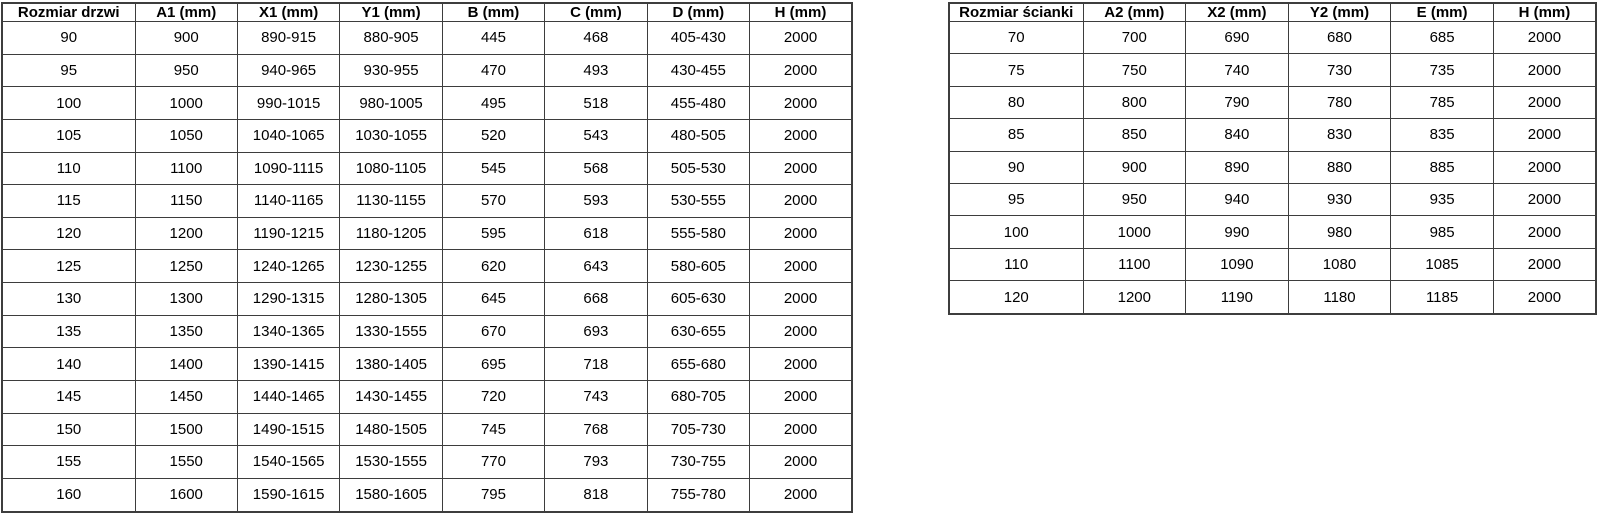 This screenshot has width=1600, height=514. What do you see at coordinates (1272, 199) in the screenshot?
I see `table-row: 95 950 940 930 935 2000` at bounding box center [1272, 199].